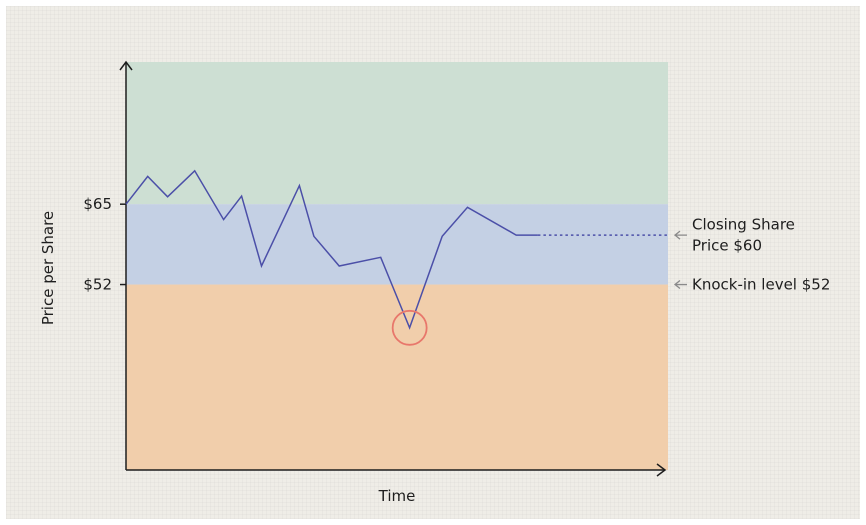 Image resolution: width=866 pixels, height=525 pixels. What do you see at coordinates (396, 470) in the screenshot?
I see `x-axis` at bounding box center [396, 470].